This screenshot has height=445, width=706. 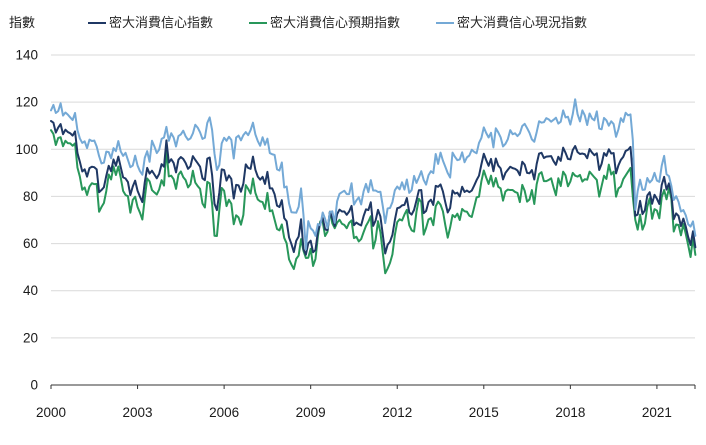 What do you see at coordinates (138, 412) in the screenshot?
I see `x-tick-label-2003: 2003` at bounding box center [138, 412].